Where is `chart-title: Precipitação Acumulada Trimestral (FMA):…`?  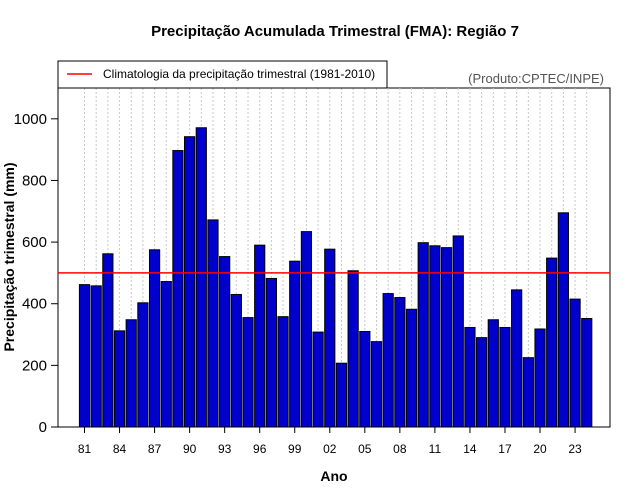 chart-title: Precipitação Acumulada Trimestral (FMA):… is located at coordinates (335, 31).